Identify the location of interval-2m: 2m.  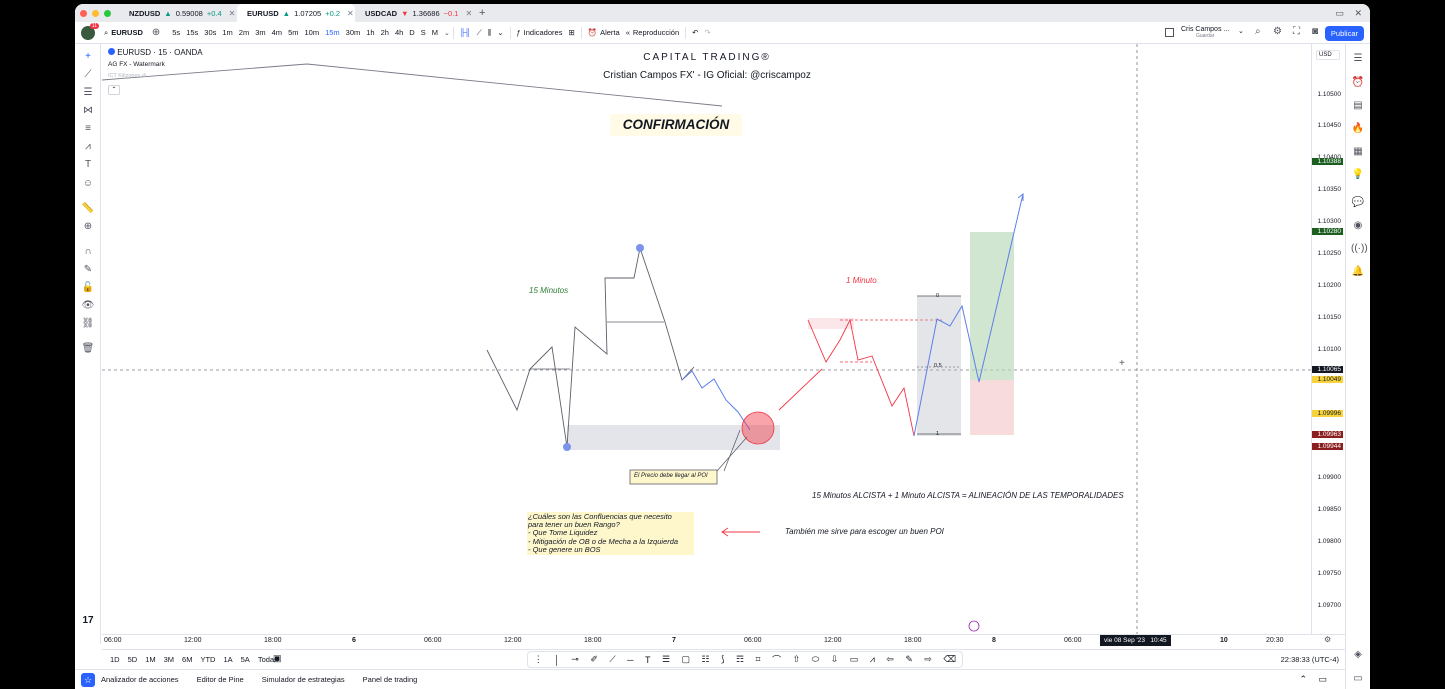
(244, 32).